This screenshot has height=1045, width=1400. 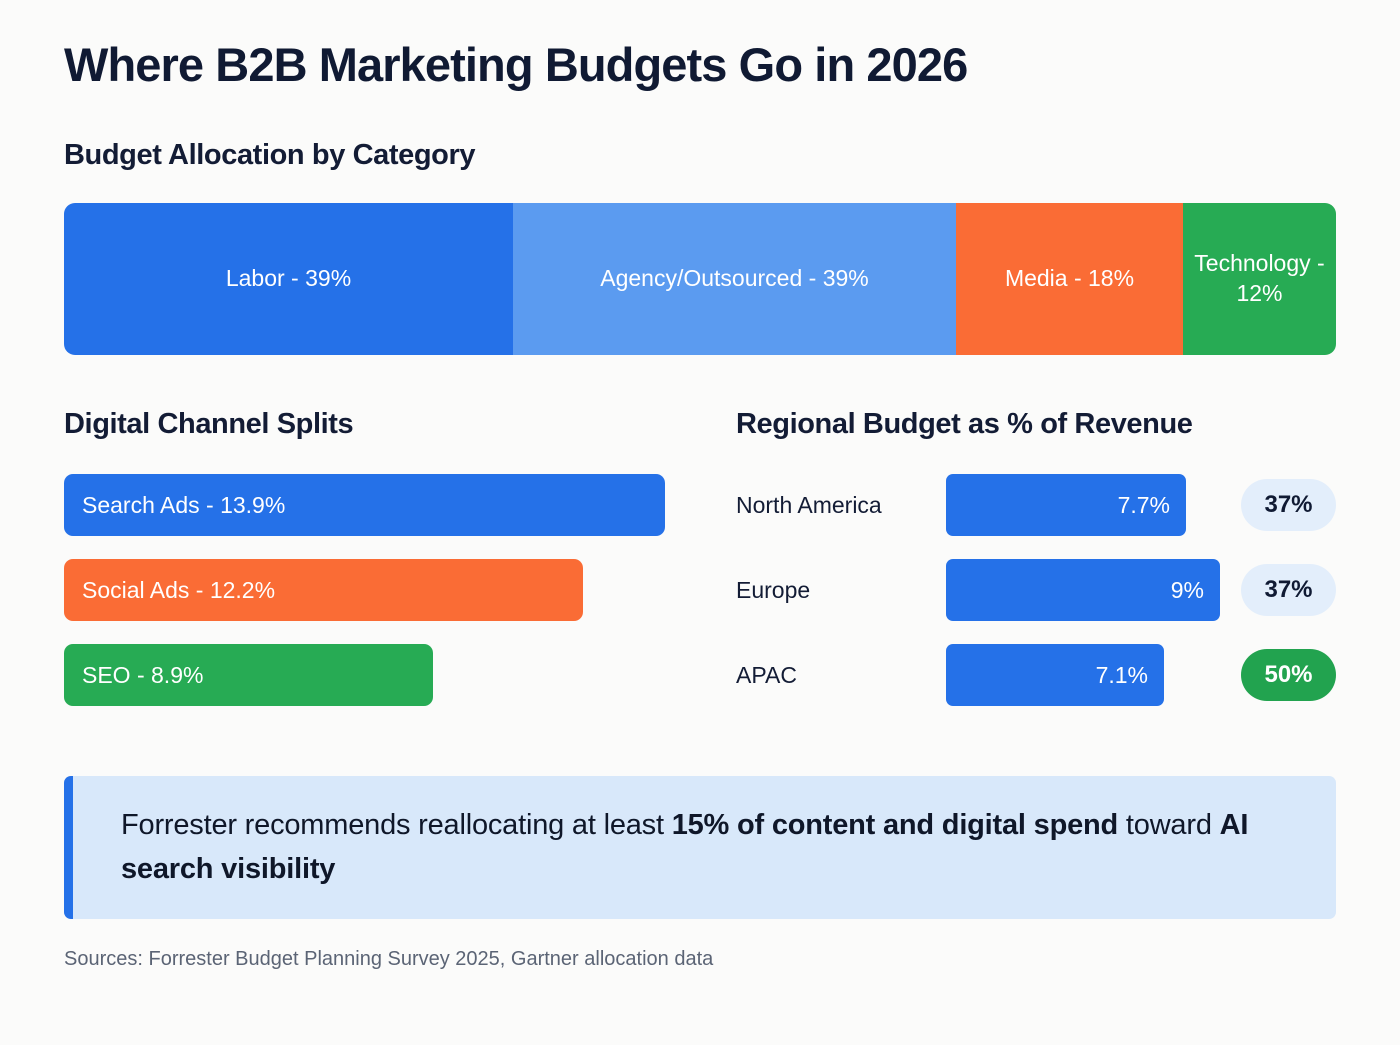 I want to click on table-row: APAC 7.1% 50%, so click(x=1036, y=675).